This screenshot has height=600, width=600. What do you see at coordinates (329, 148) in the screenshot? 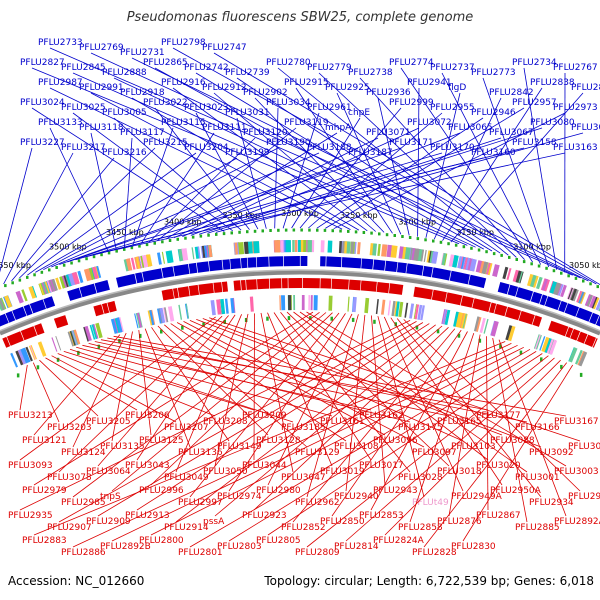
I see `forward-gene-label: PFLU3188` at bounding box center [329, 148].